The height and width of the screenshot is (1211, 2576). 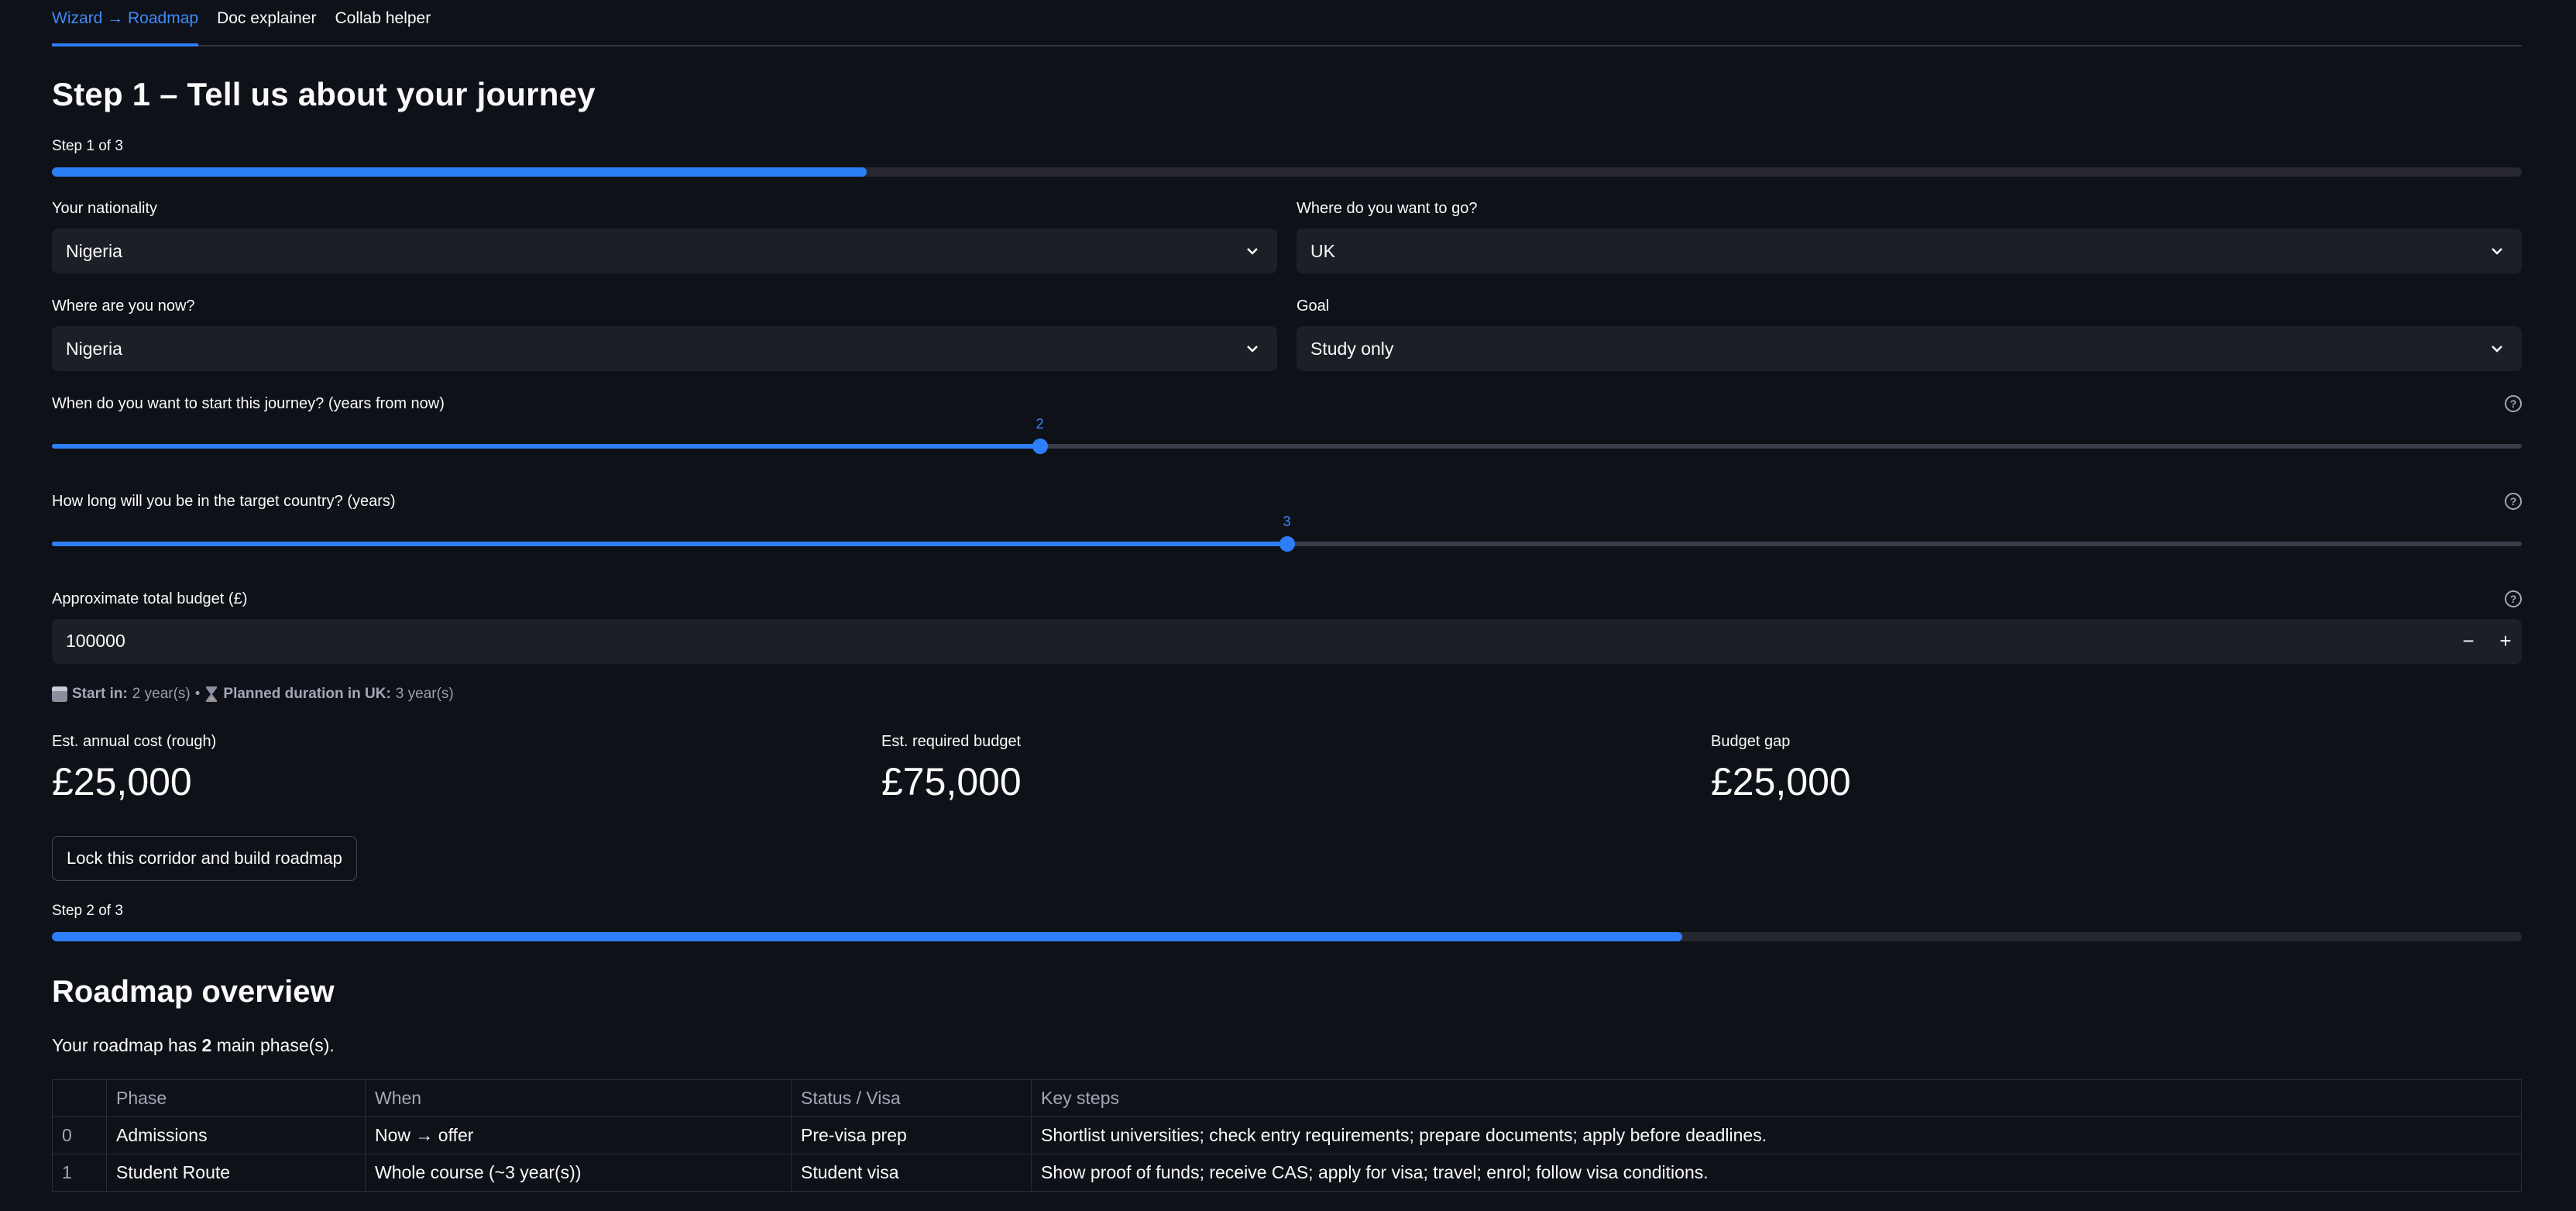 What do you see at coordinates (206, 1045) in the screenshot?
I see `phase-count: 2` at bounding box center [206, 1045].